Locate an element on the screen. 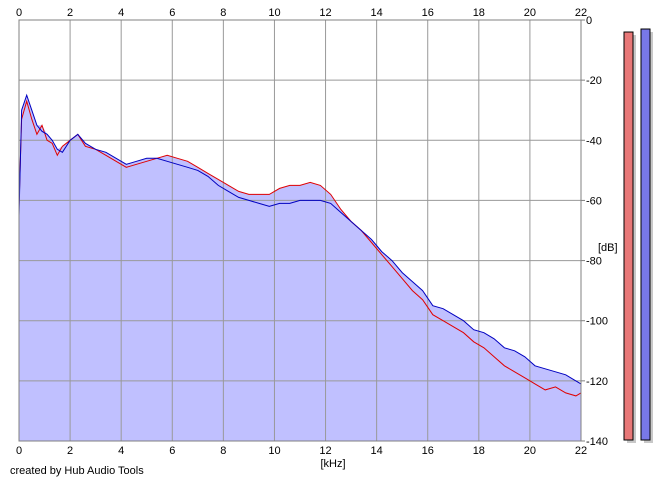 Image resolution: width=664 pixels, height=481 pixels. x-tick-labels-top: 0 2 4 6 8 10 12 14 16 18 20 22 is located at coordinates (301, 13).